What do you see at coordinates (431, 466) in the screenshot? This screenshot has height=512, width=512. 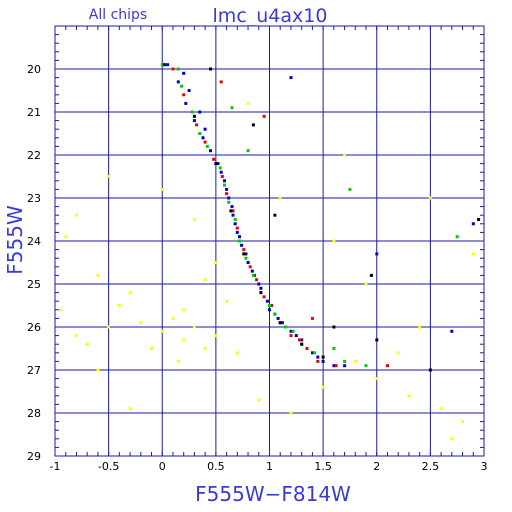 I see `x-tick-label: 2.5` at bounding box center [431, 466].